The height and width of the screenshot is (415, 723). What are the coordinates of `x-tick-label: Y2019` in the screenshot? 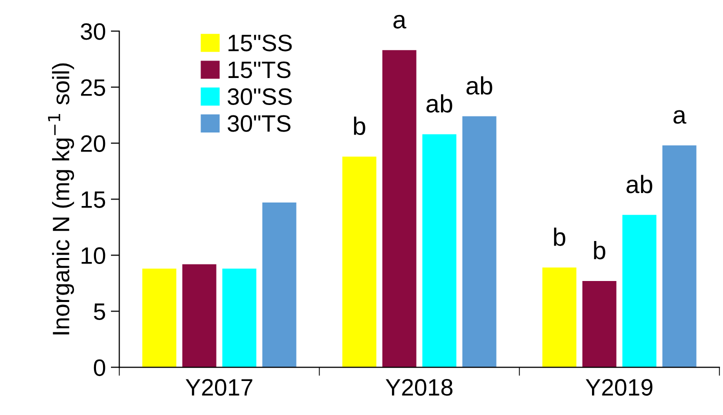 It's located at (619, 387).